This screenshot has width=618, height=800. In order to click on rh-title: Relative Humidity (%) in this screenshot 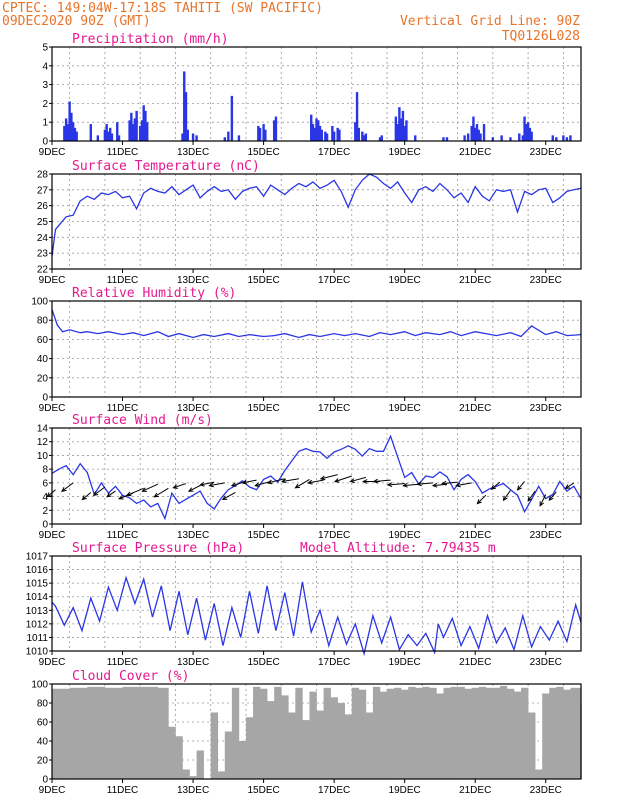, I will do `click(154, 293)`.